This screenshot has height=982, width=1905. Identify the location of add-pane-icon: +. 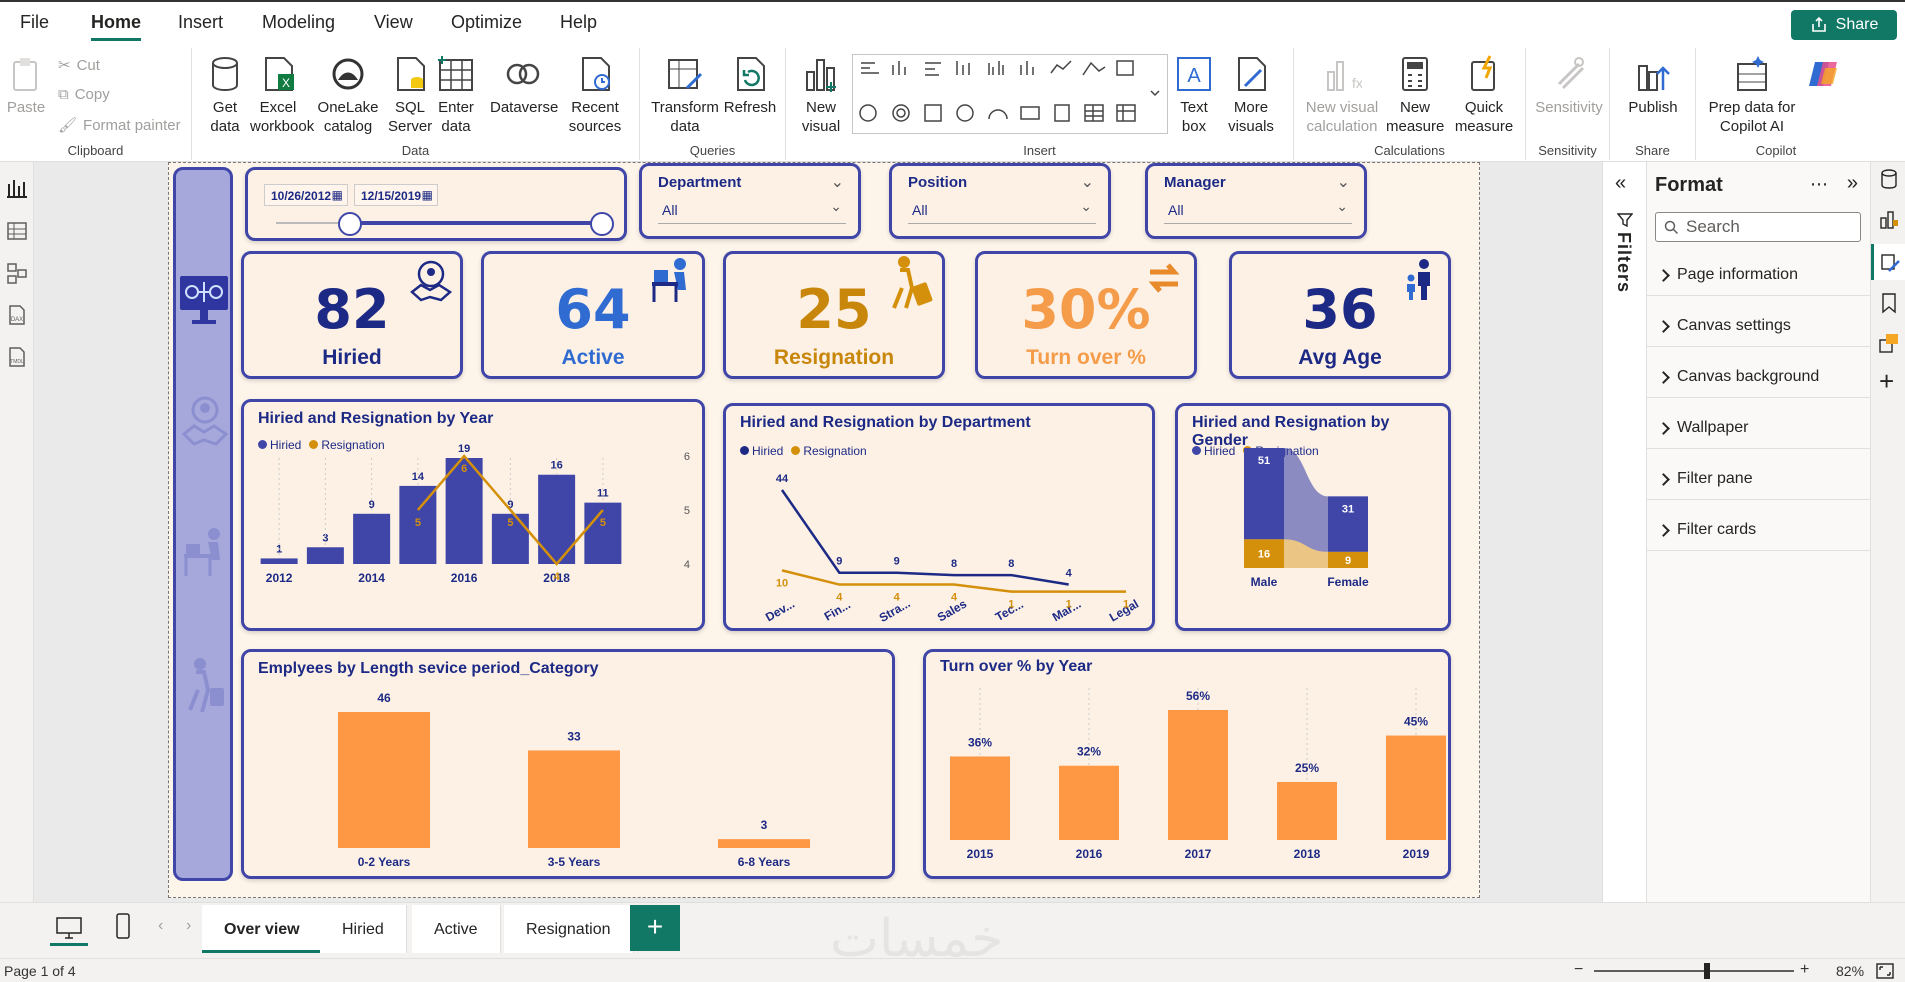
(1887, 381).